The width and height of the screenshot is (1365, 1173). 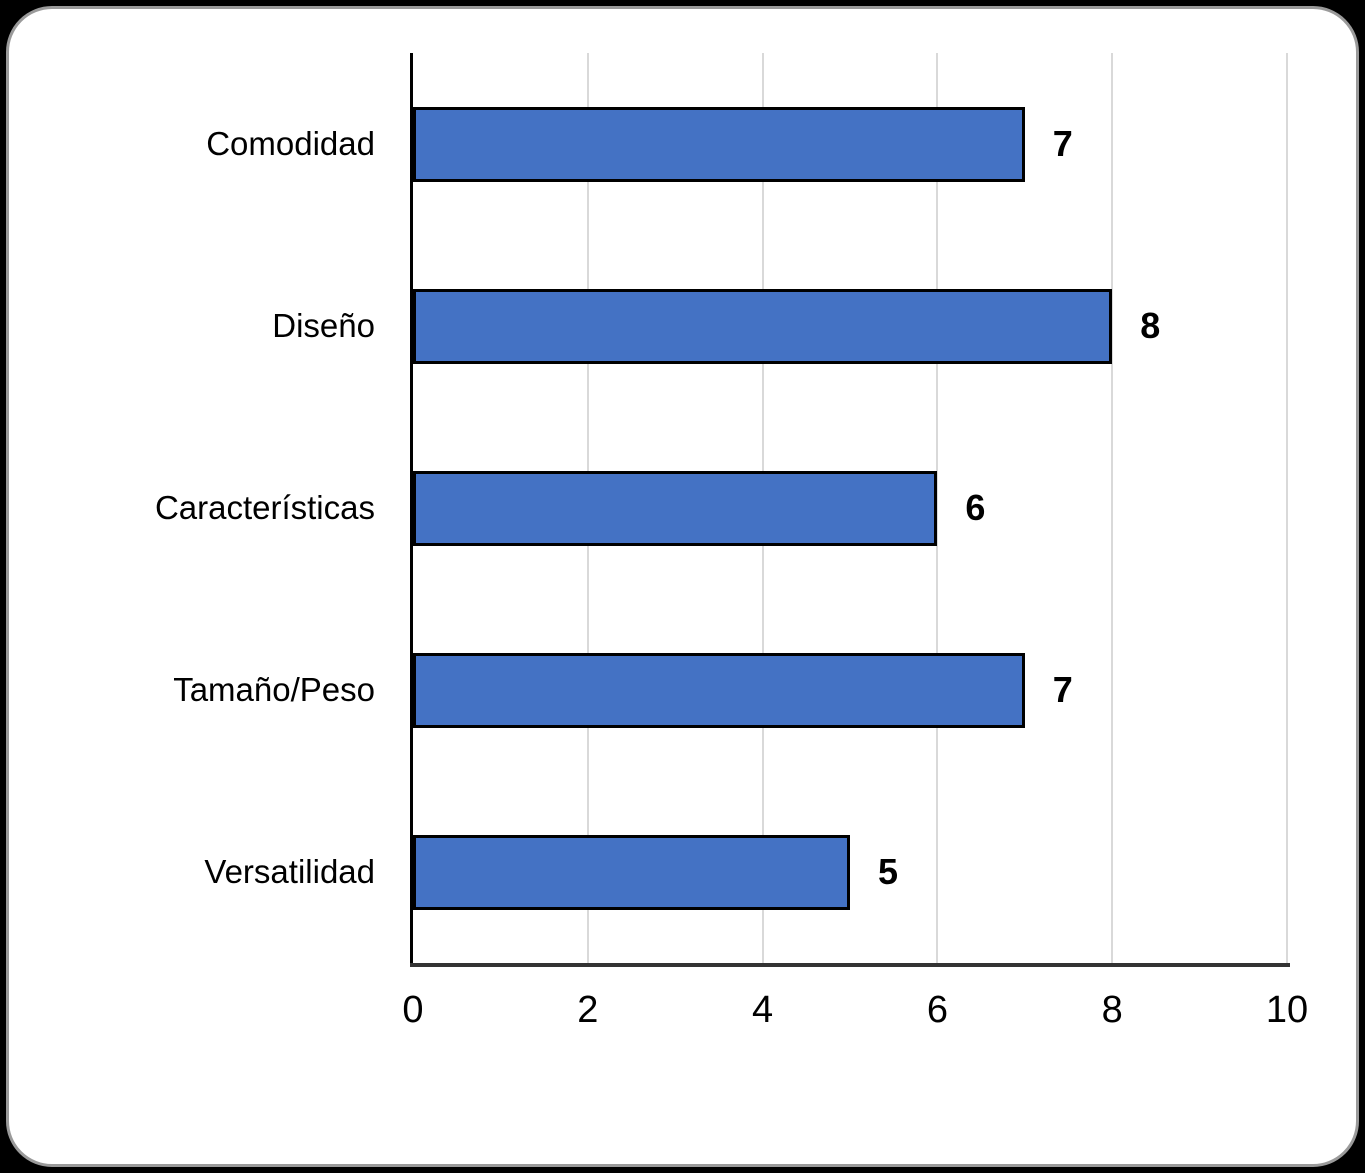 I want to click on x-tick-label: 6, so click(x=937, y=1010).